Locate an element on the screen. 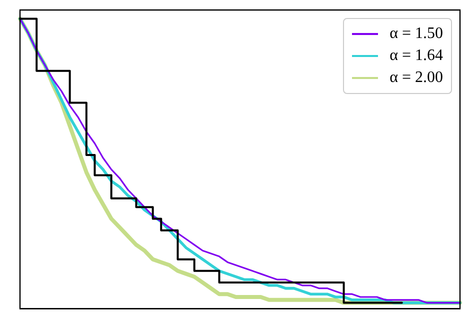 Image resolution: width=474 pixels, height=335 pixels. legend-label: α = 1.50 is located at coordinates (416, 33).